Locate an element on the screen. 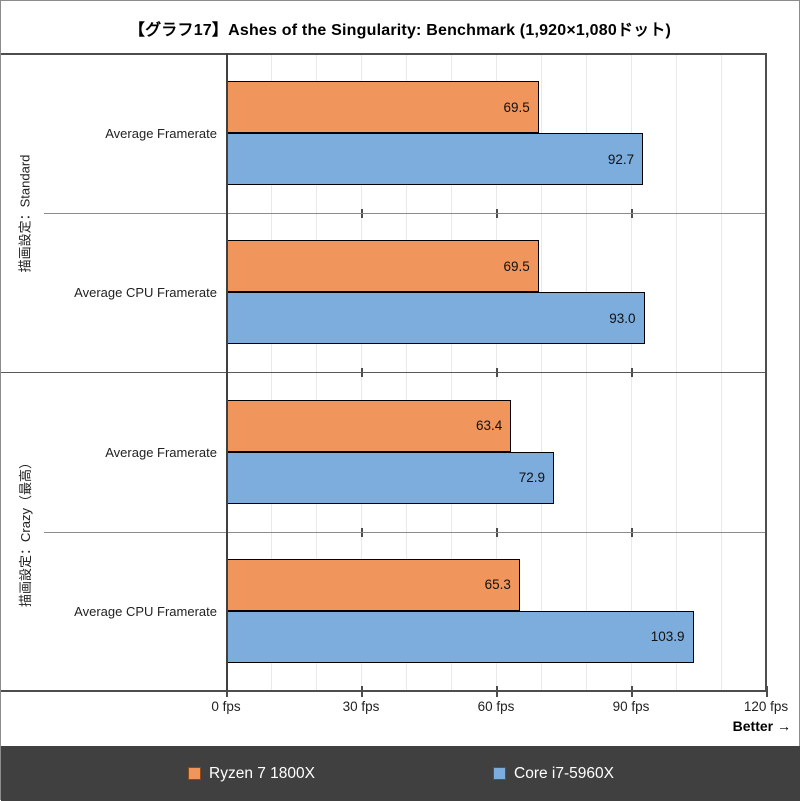 The width and height of the screenshot is (800, 801). bar-ryzen-7-1800x: 65.3 is located at coordinates (373, 584).